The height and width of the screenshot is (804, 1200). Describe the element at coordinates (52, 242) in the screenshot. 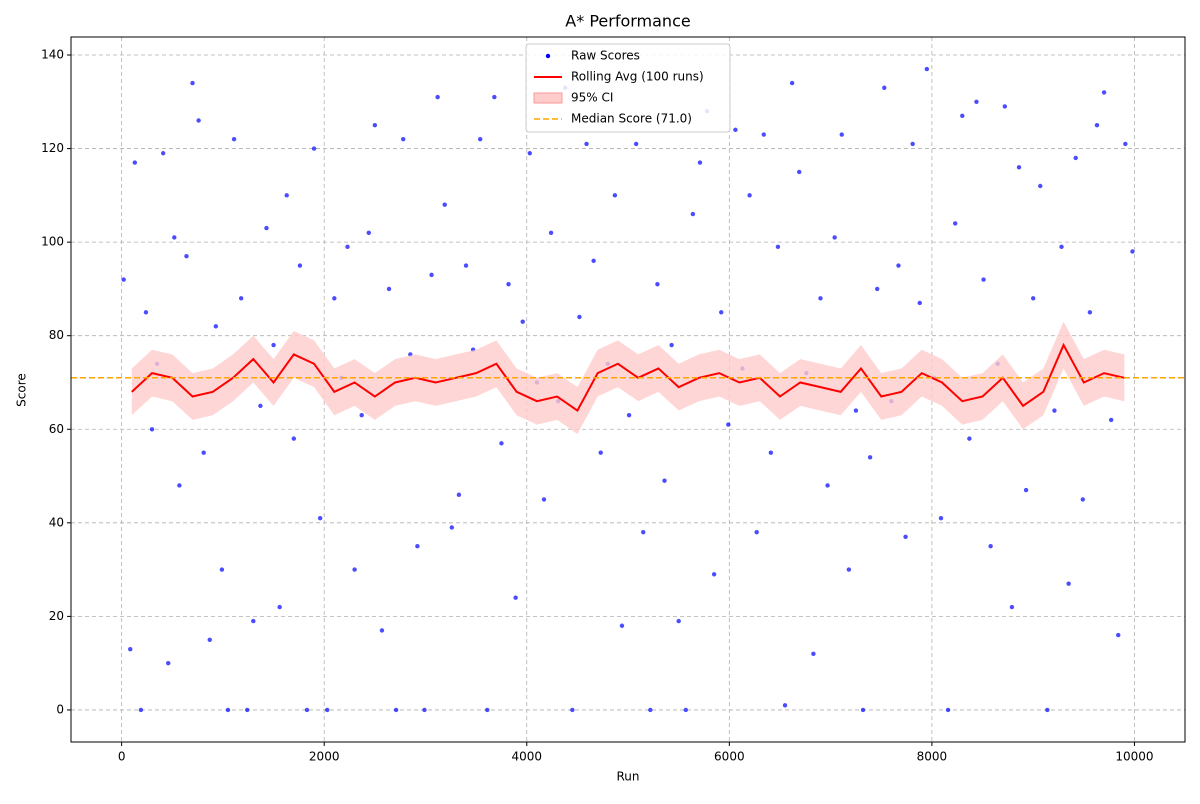

I see `y-tick-label: 100` at that location.